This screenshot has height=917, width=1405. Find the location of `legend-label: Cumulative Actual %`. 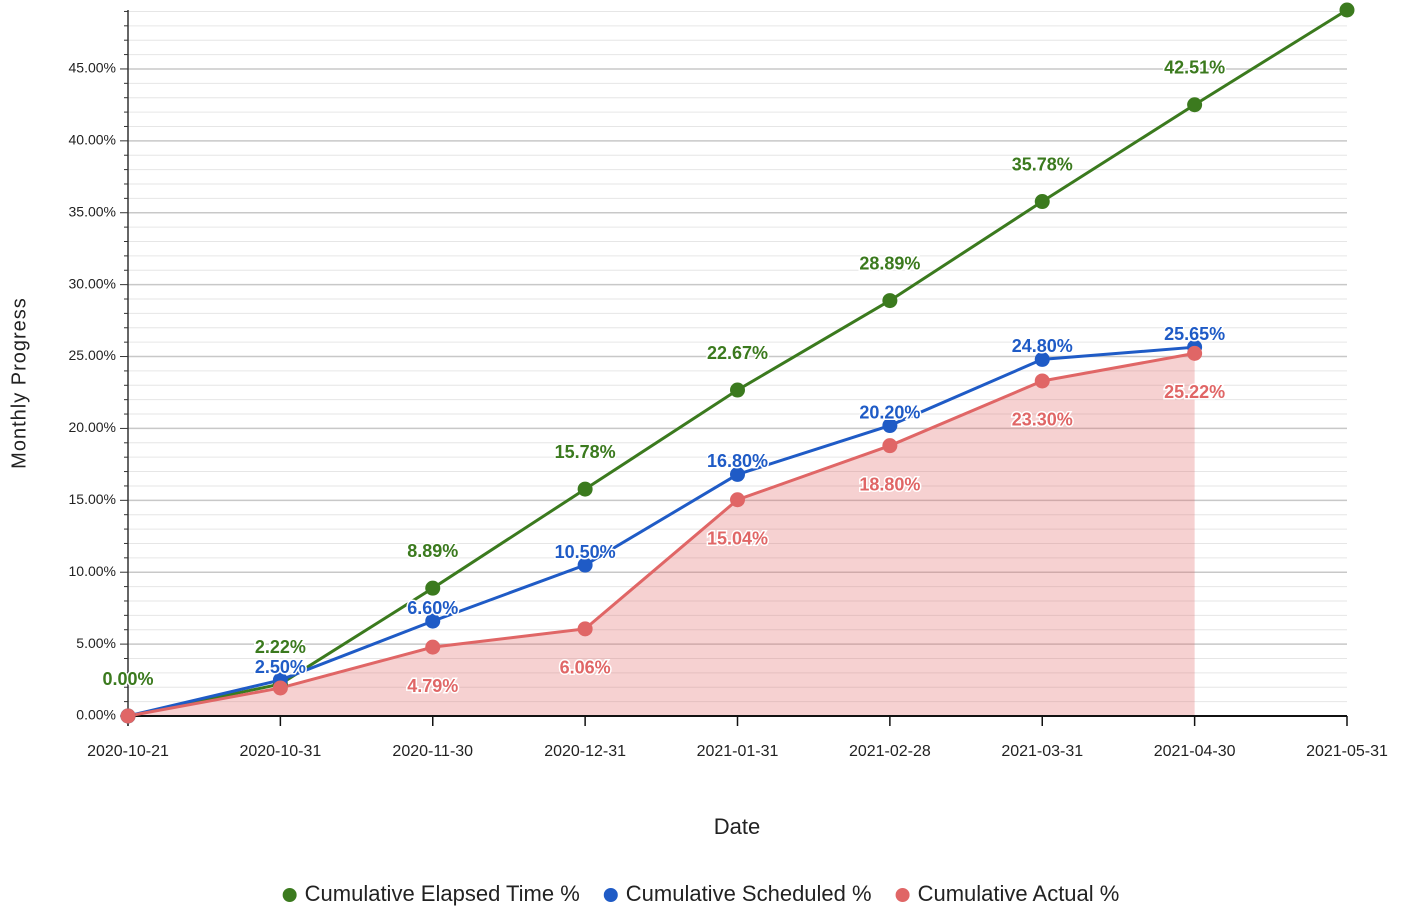

legend-label: Cumulative Actual % is located at coordinates (1019, 893).